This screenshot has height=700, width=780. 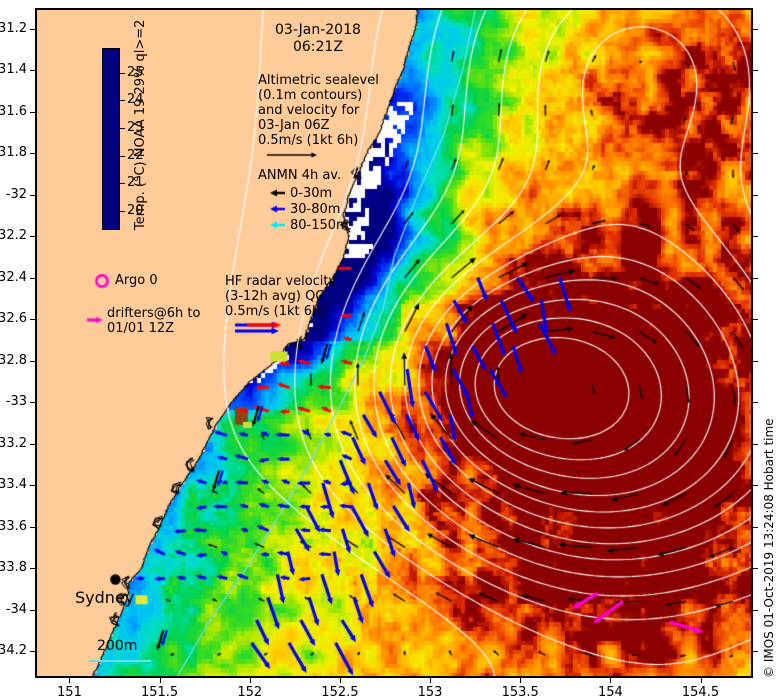 I want to click on colorbar-gradient, so click(x=111, y=139).